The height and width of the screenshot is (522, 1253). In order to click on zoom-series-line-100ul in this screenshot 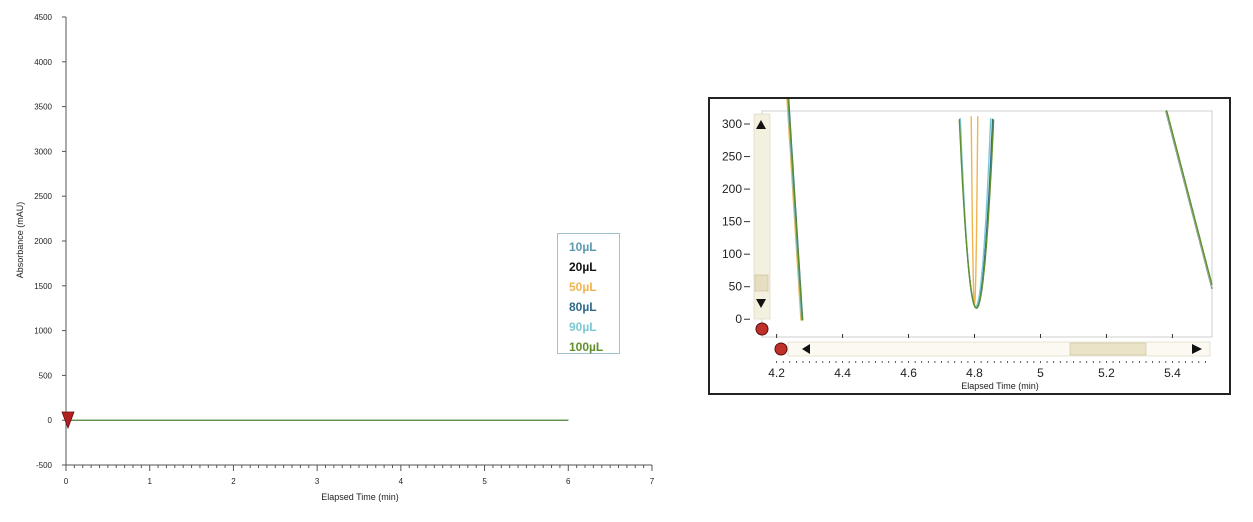, I will do `click(1000, 210)`.